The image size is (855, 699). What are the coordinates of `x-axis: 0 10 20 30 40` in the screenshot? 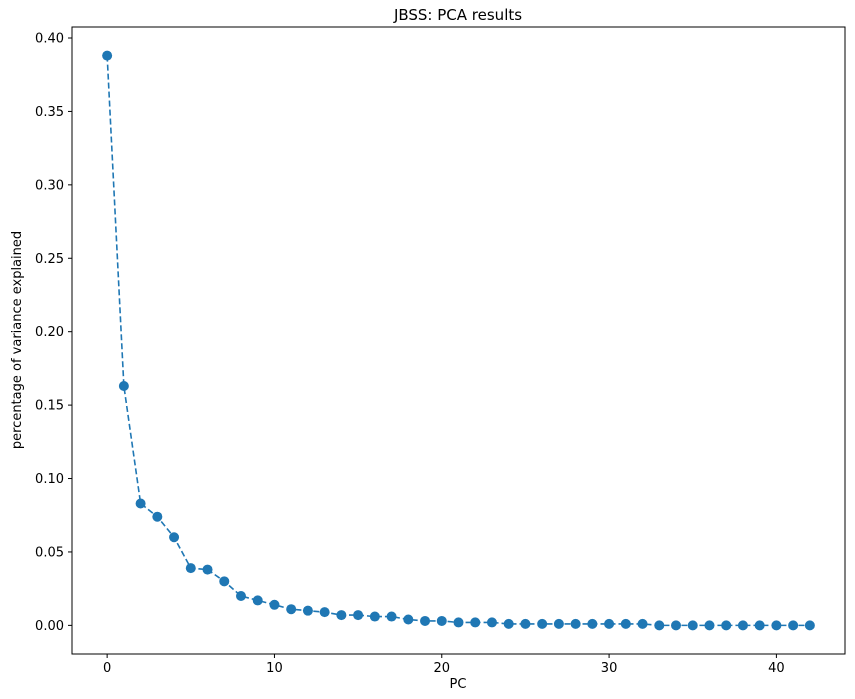 It's located at (444, 665).